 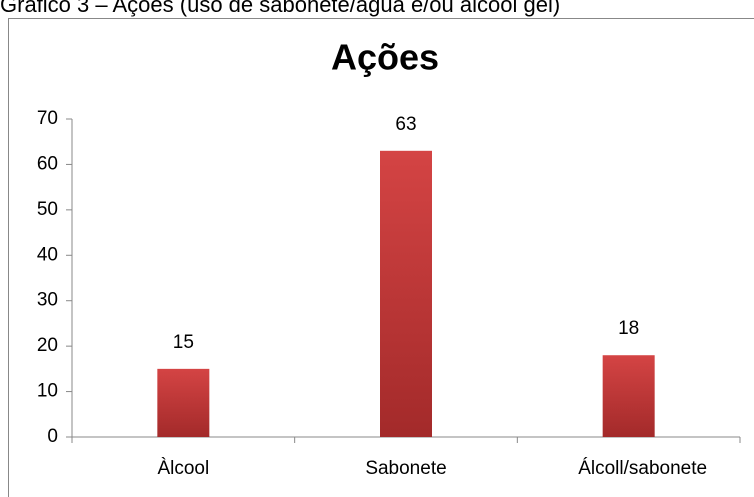 What do you see at coordinates (47, 391) in the screenshot?
I see `y-tick-label: 10` at bounding box center [47, 391].